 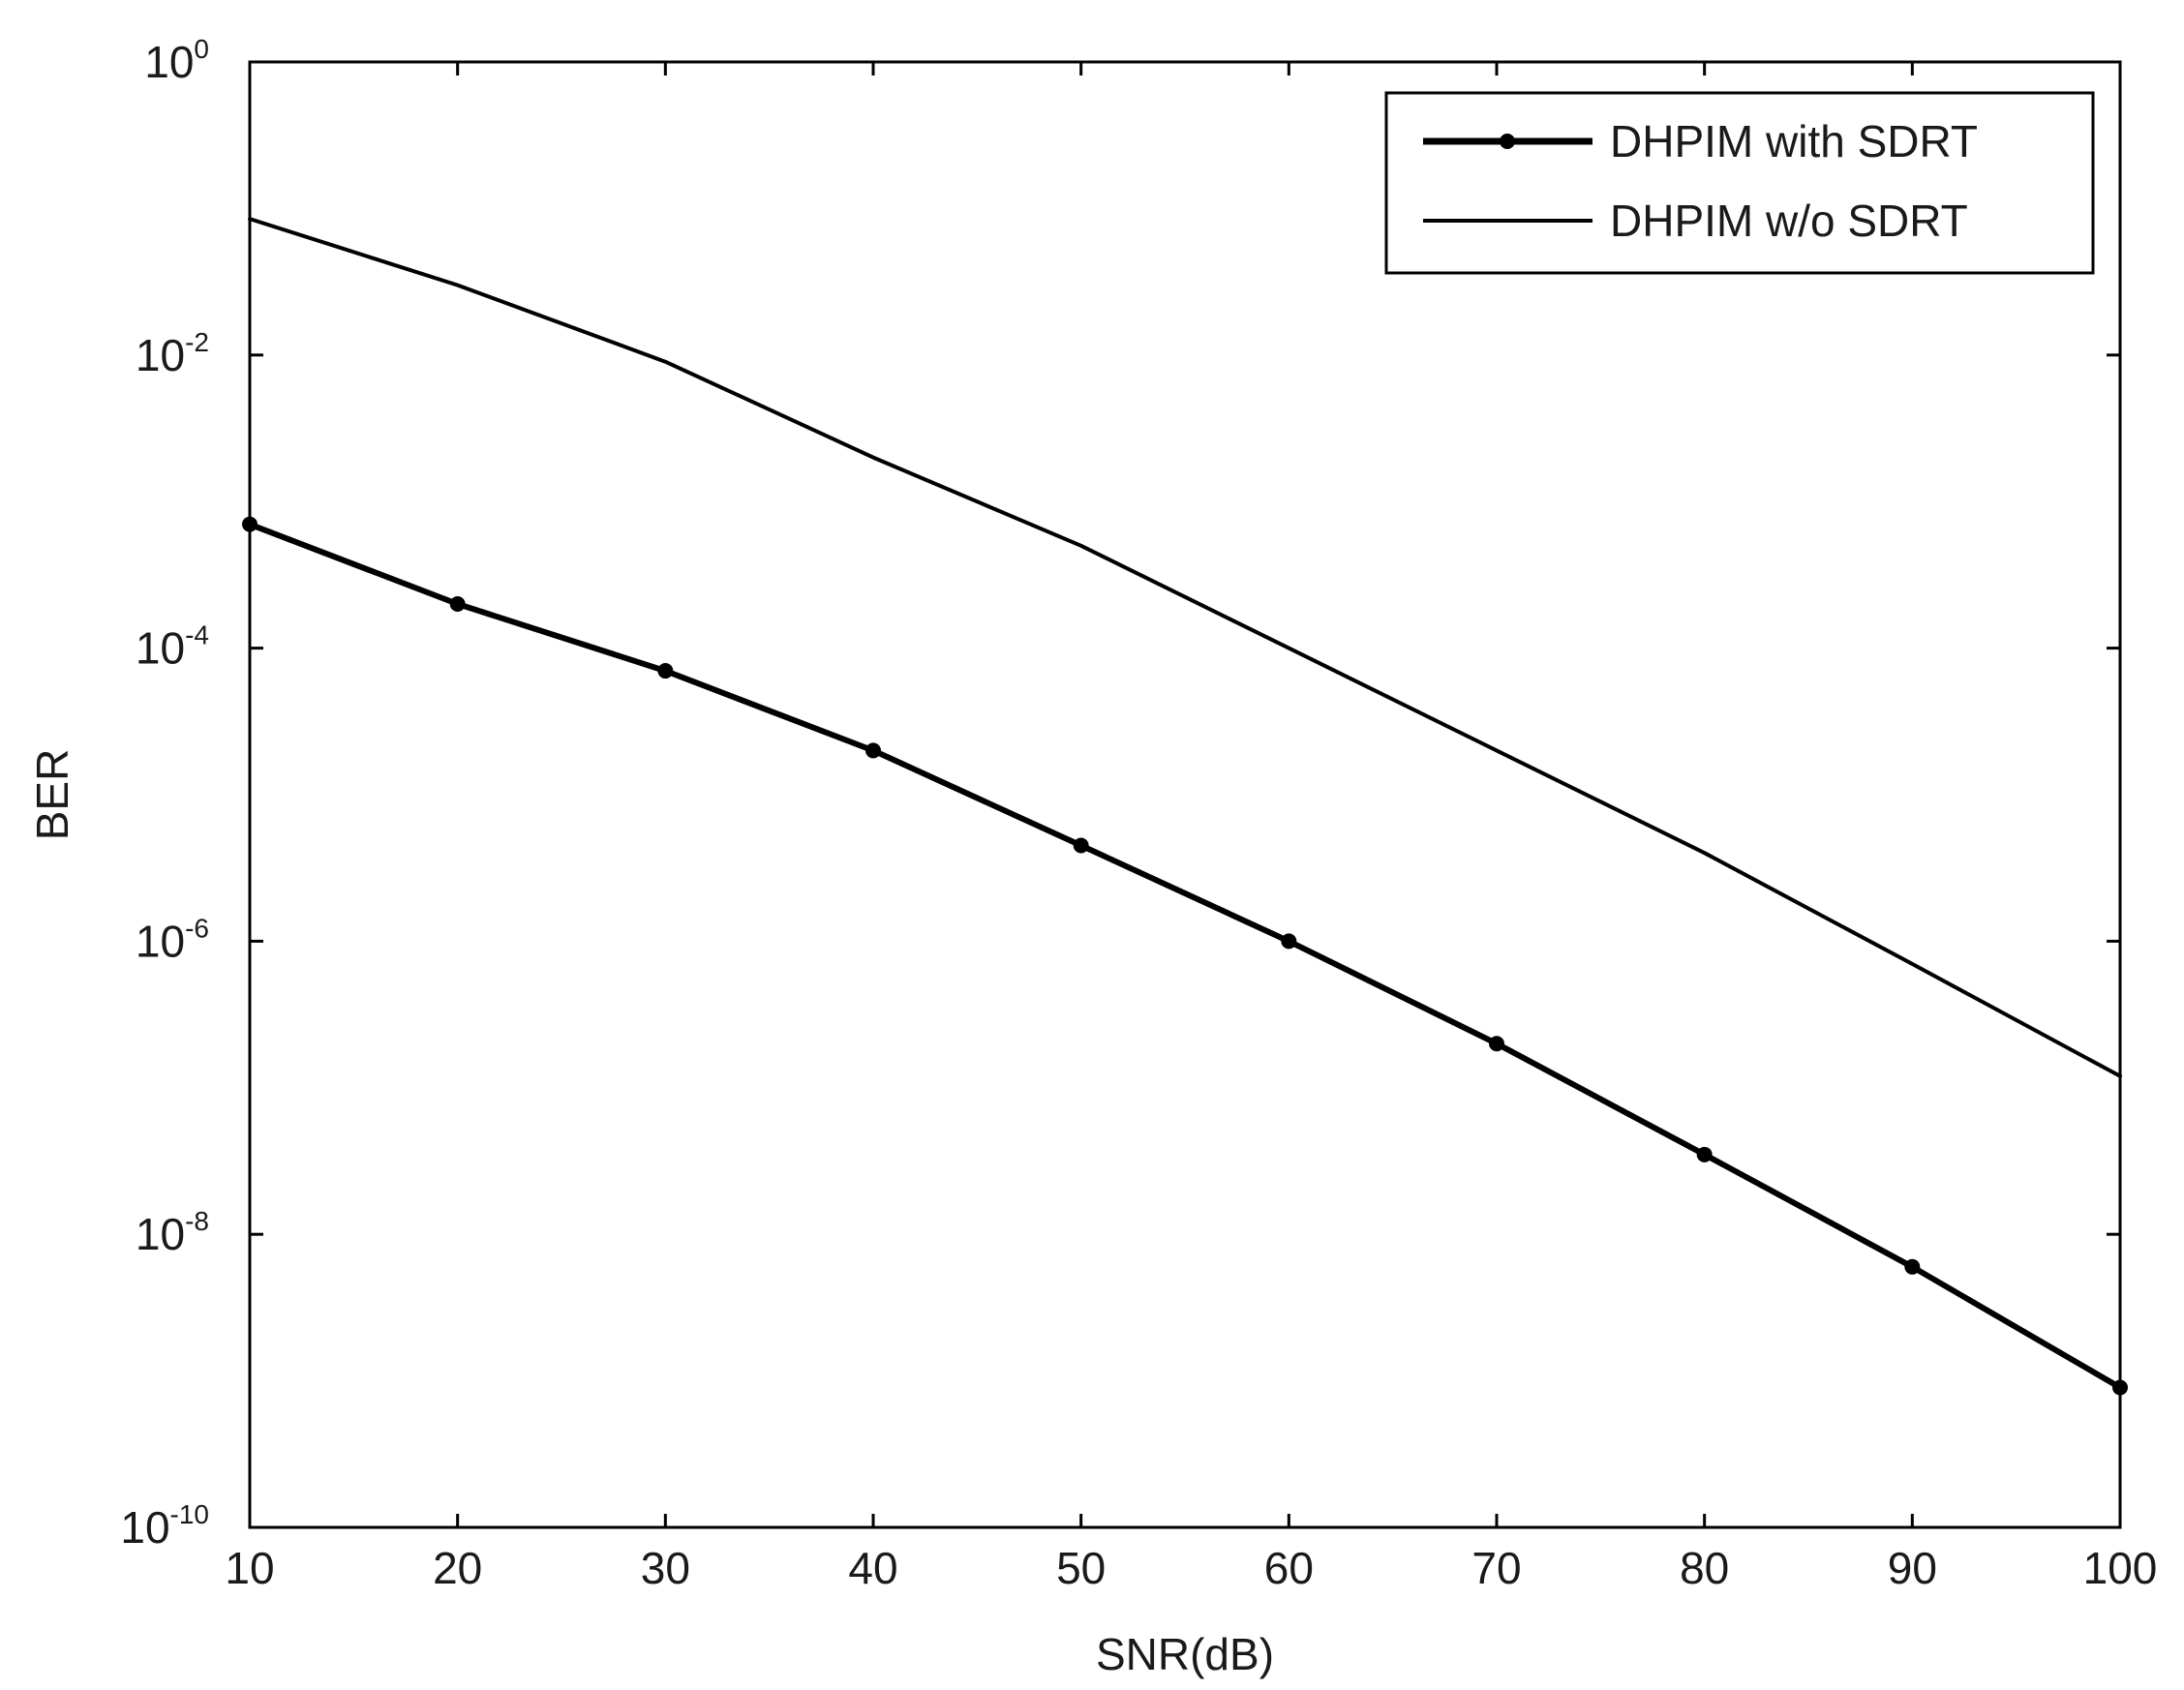 I want to click on y-axis-title: BER, so click(x=52, y=795).